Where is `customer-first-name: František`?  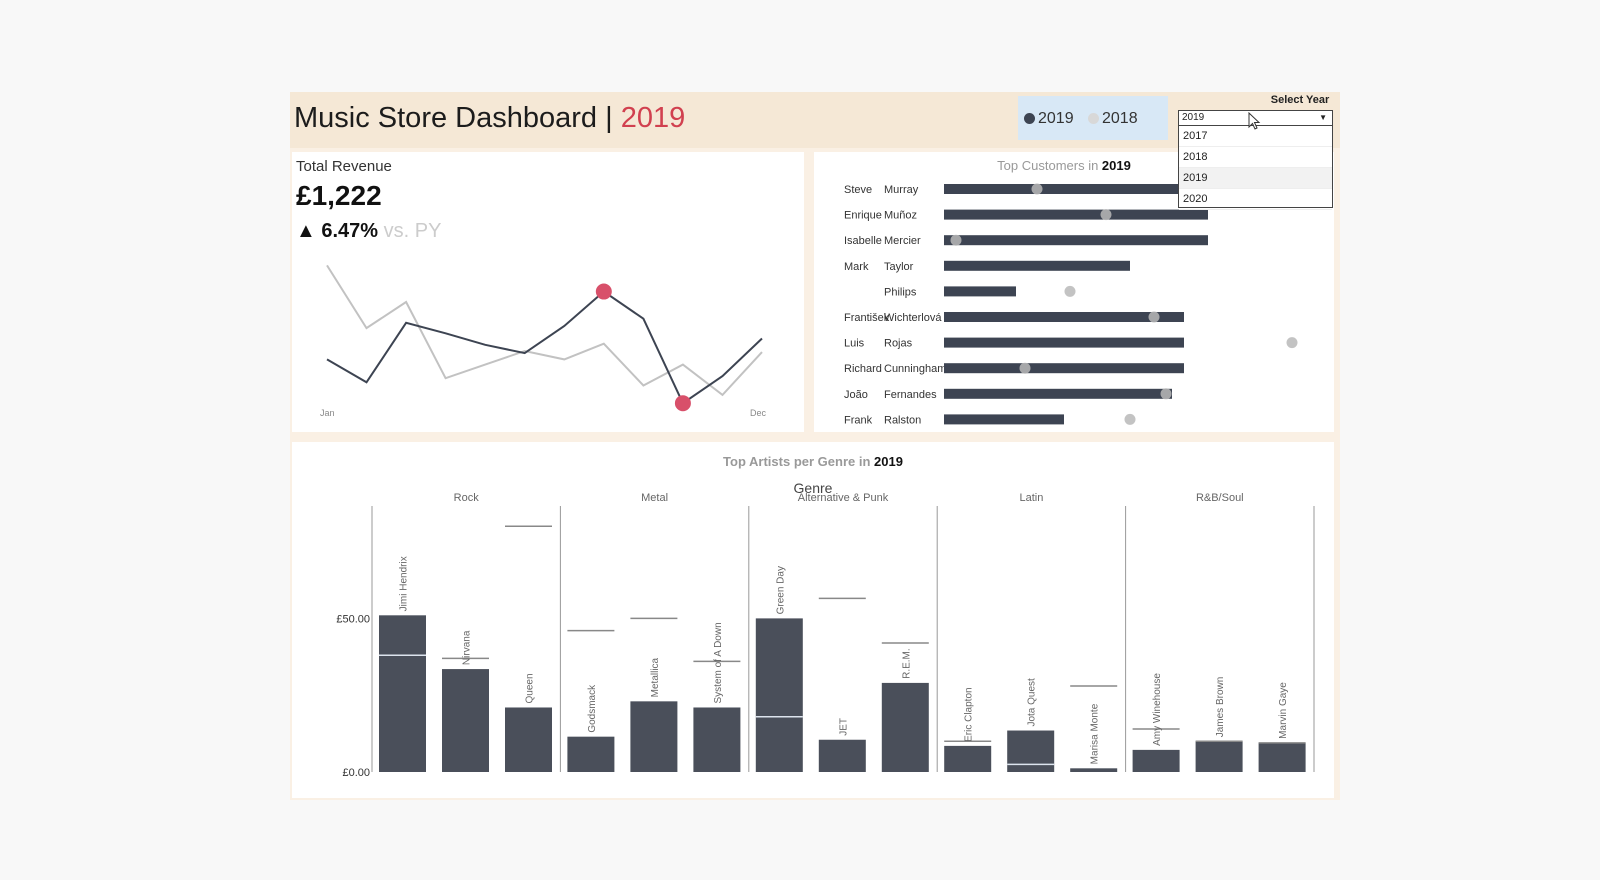 customer-first-name: František is located at coordinates (867, 318).